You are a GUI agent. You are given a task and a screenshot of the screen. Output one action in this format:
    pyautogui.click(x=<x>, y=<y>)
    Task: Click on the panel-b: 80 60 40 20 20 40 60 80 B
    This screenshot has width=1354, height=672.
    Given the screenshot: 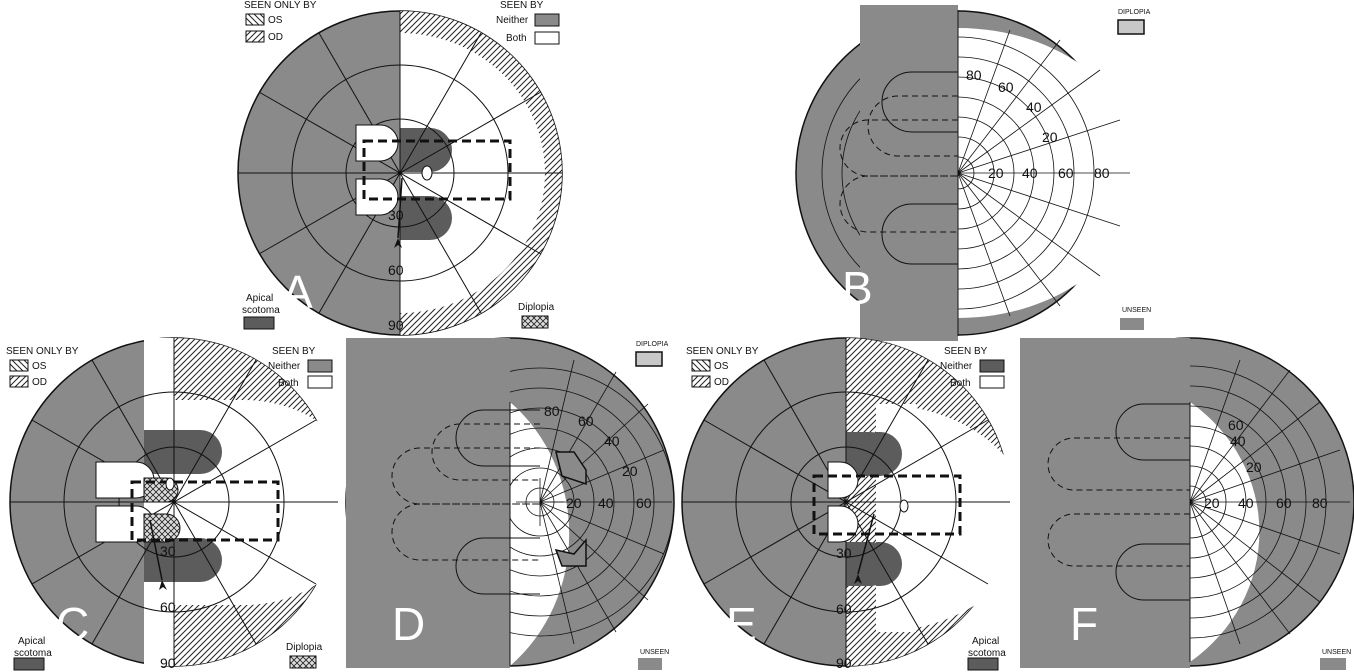 What is the action you would take?
    pyautogui.click(x=969, y=173)
    